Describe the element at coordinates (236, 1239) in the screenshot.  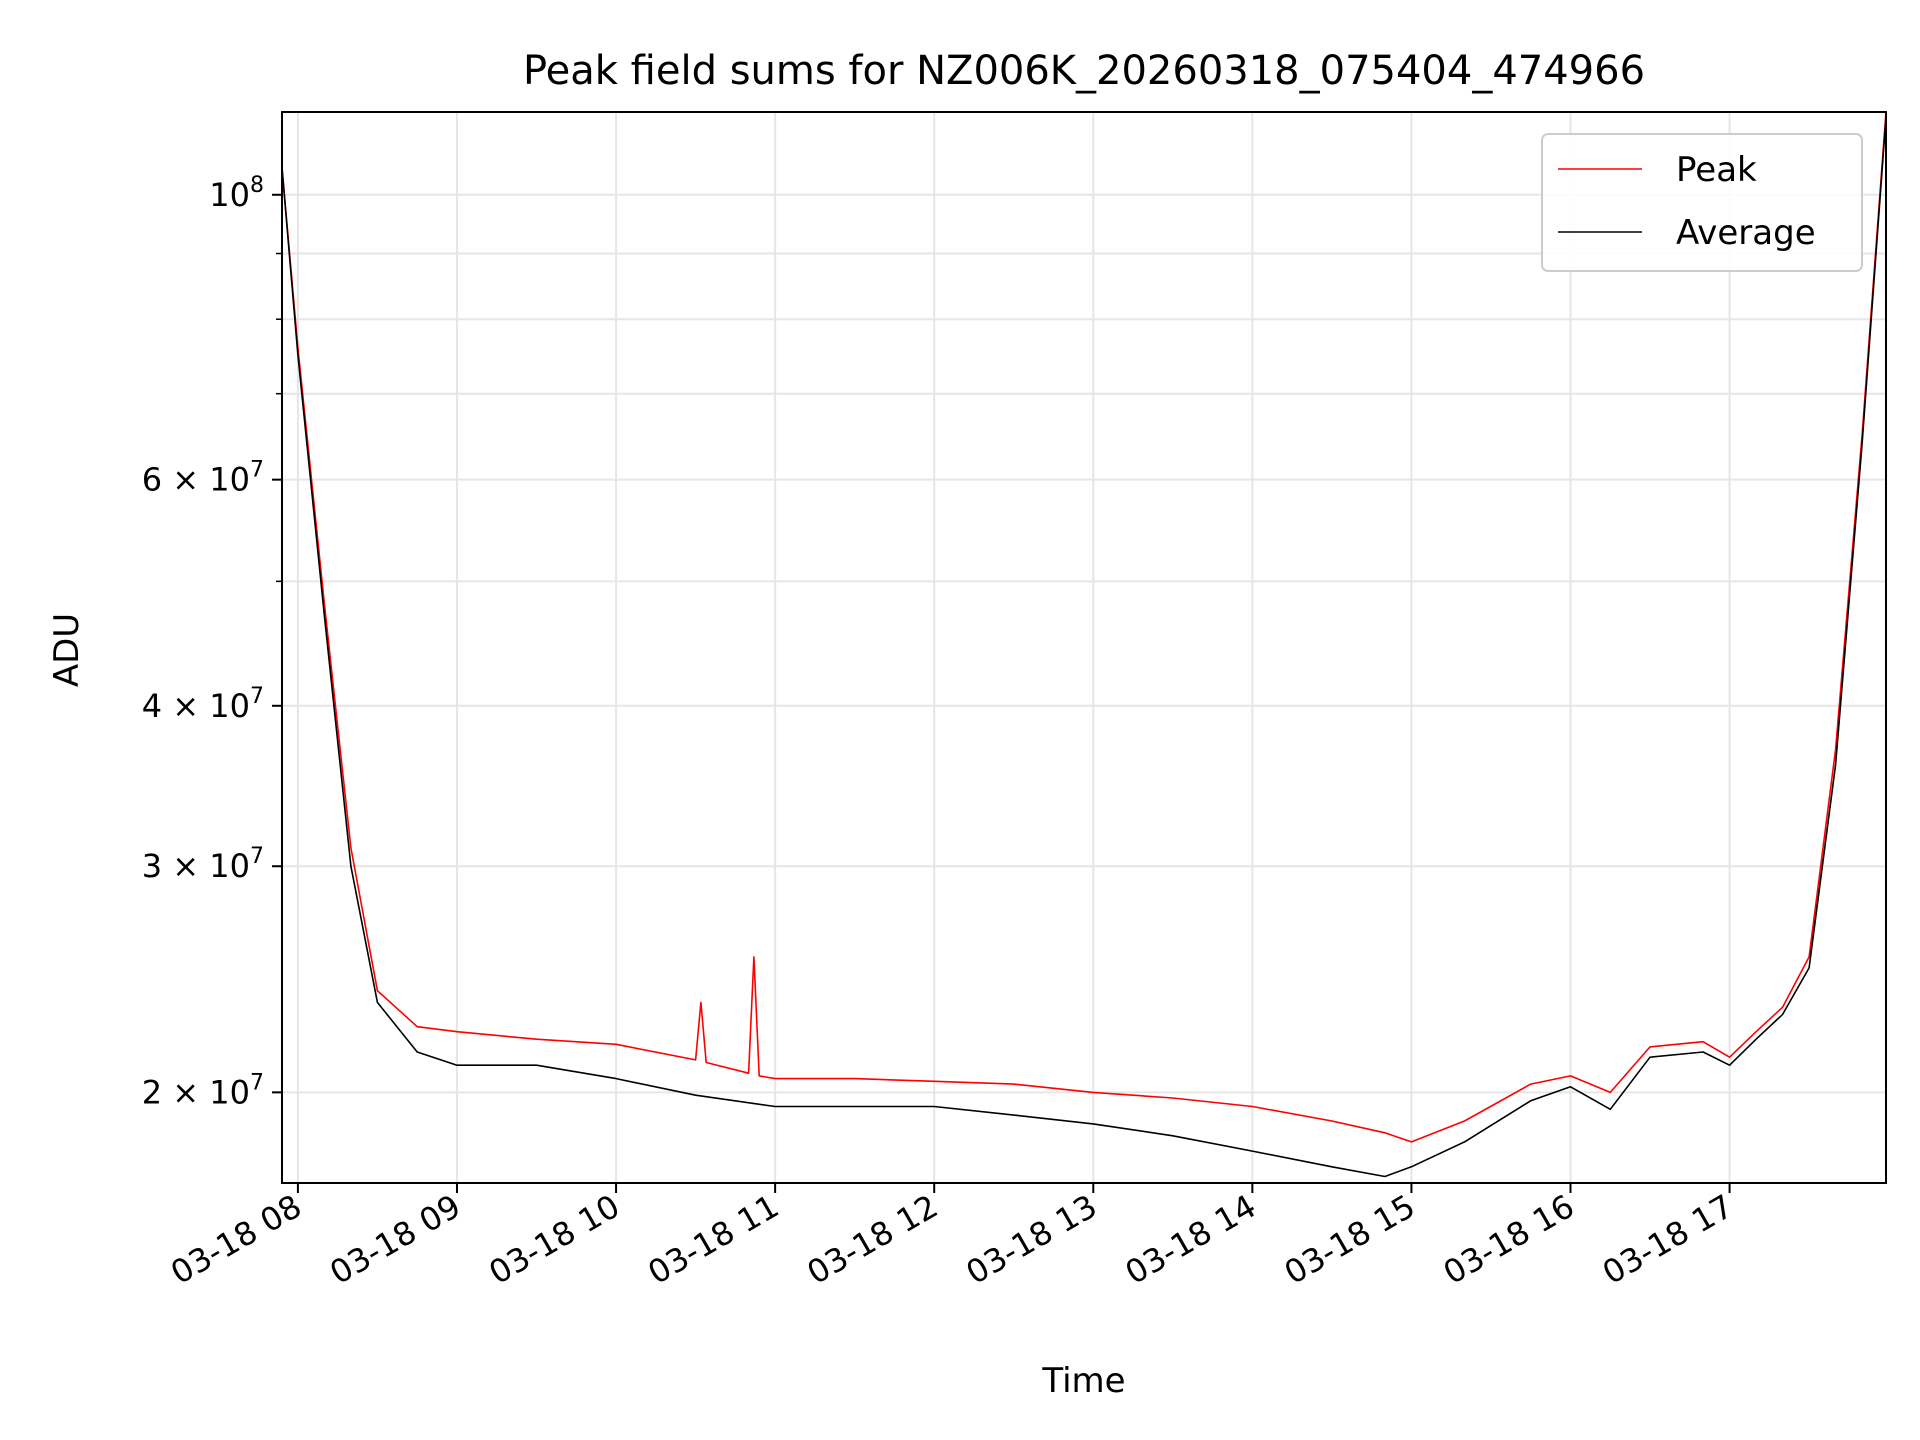
I see `x-tick-label: 03-18 08` at that location.